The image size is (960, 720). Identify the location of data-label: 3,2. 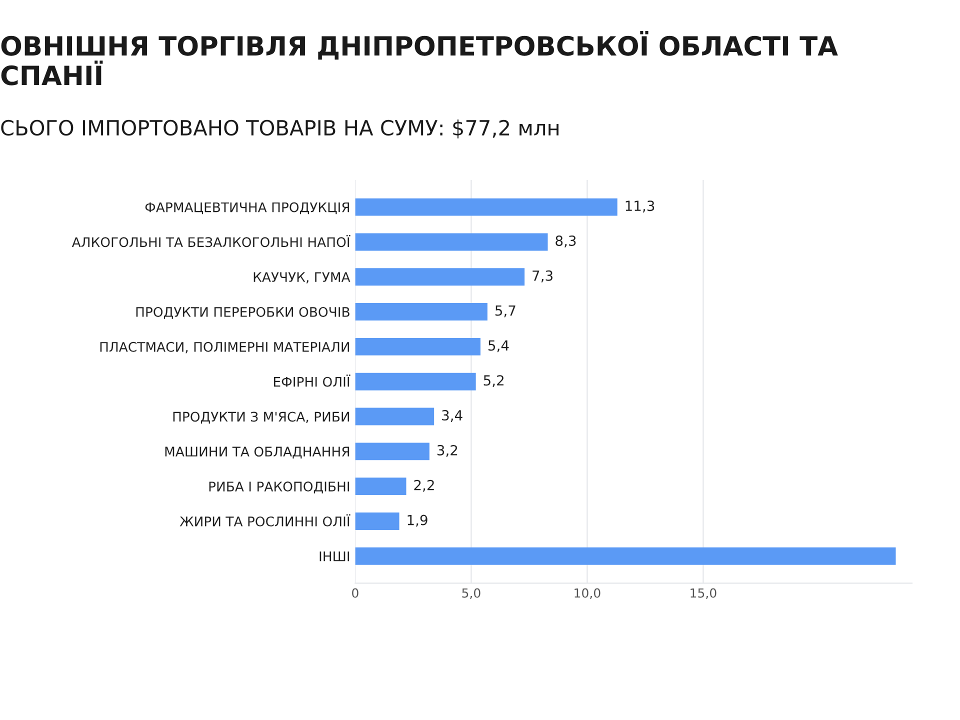
(447, 450).